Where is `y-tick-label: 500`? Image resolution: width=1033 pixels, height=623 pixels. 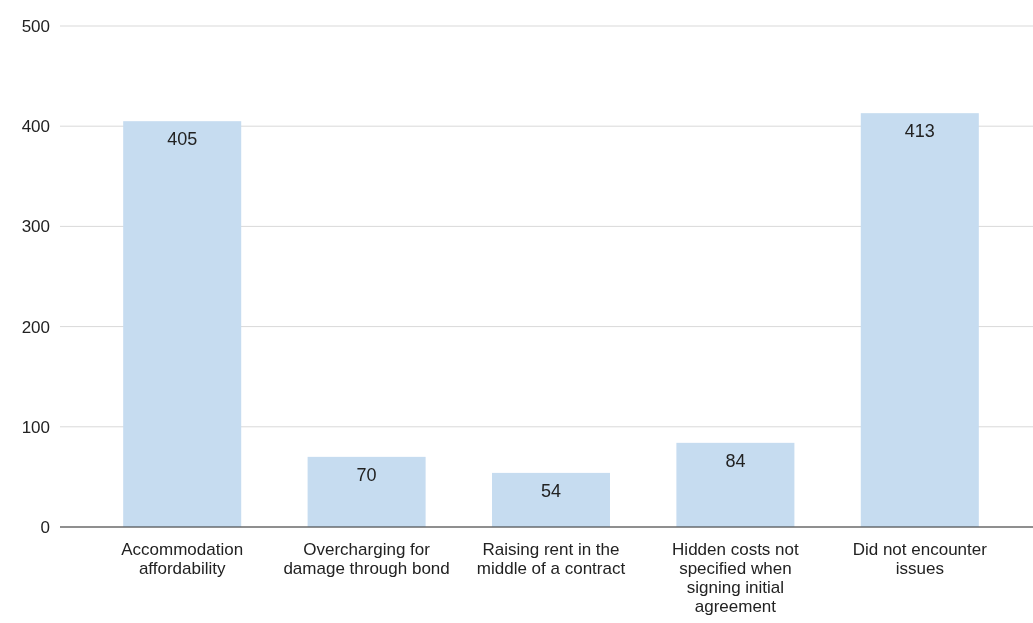
y-tick-label: 500 is located at coordinates (35, 26).